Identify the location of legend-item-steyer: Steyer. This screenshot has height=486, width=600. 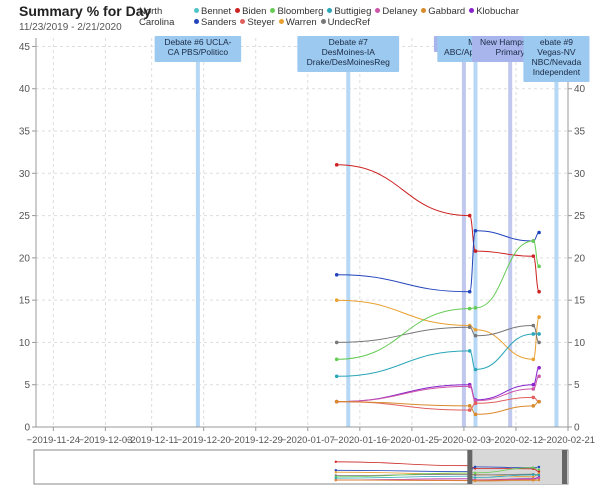
(257, 22).